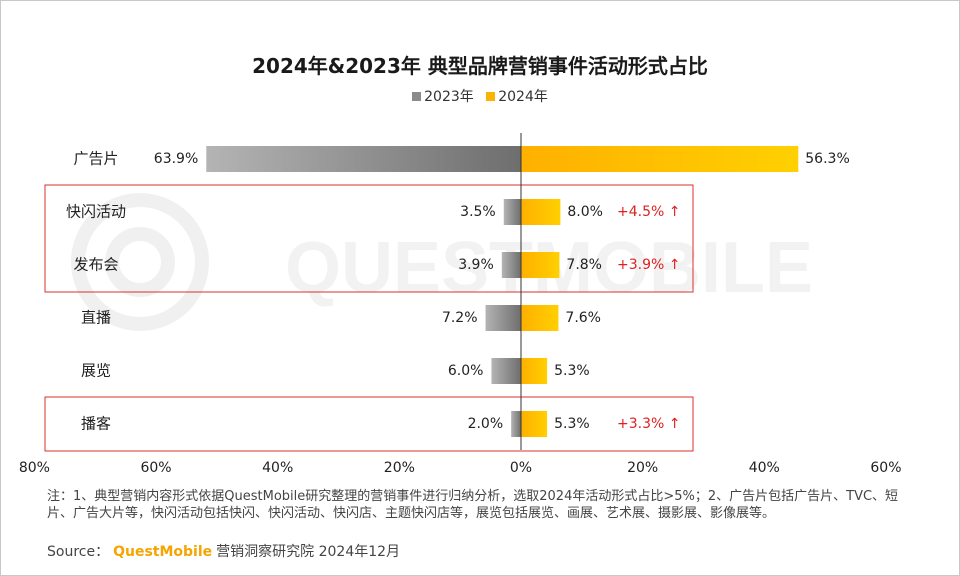 The width and height of the screenshot is (960, 576). Describe the element at coordinates (460, 318) in the screenshot. I see `data-label-2023: 7.2%` at that location.